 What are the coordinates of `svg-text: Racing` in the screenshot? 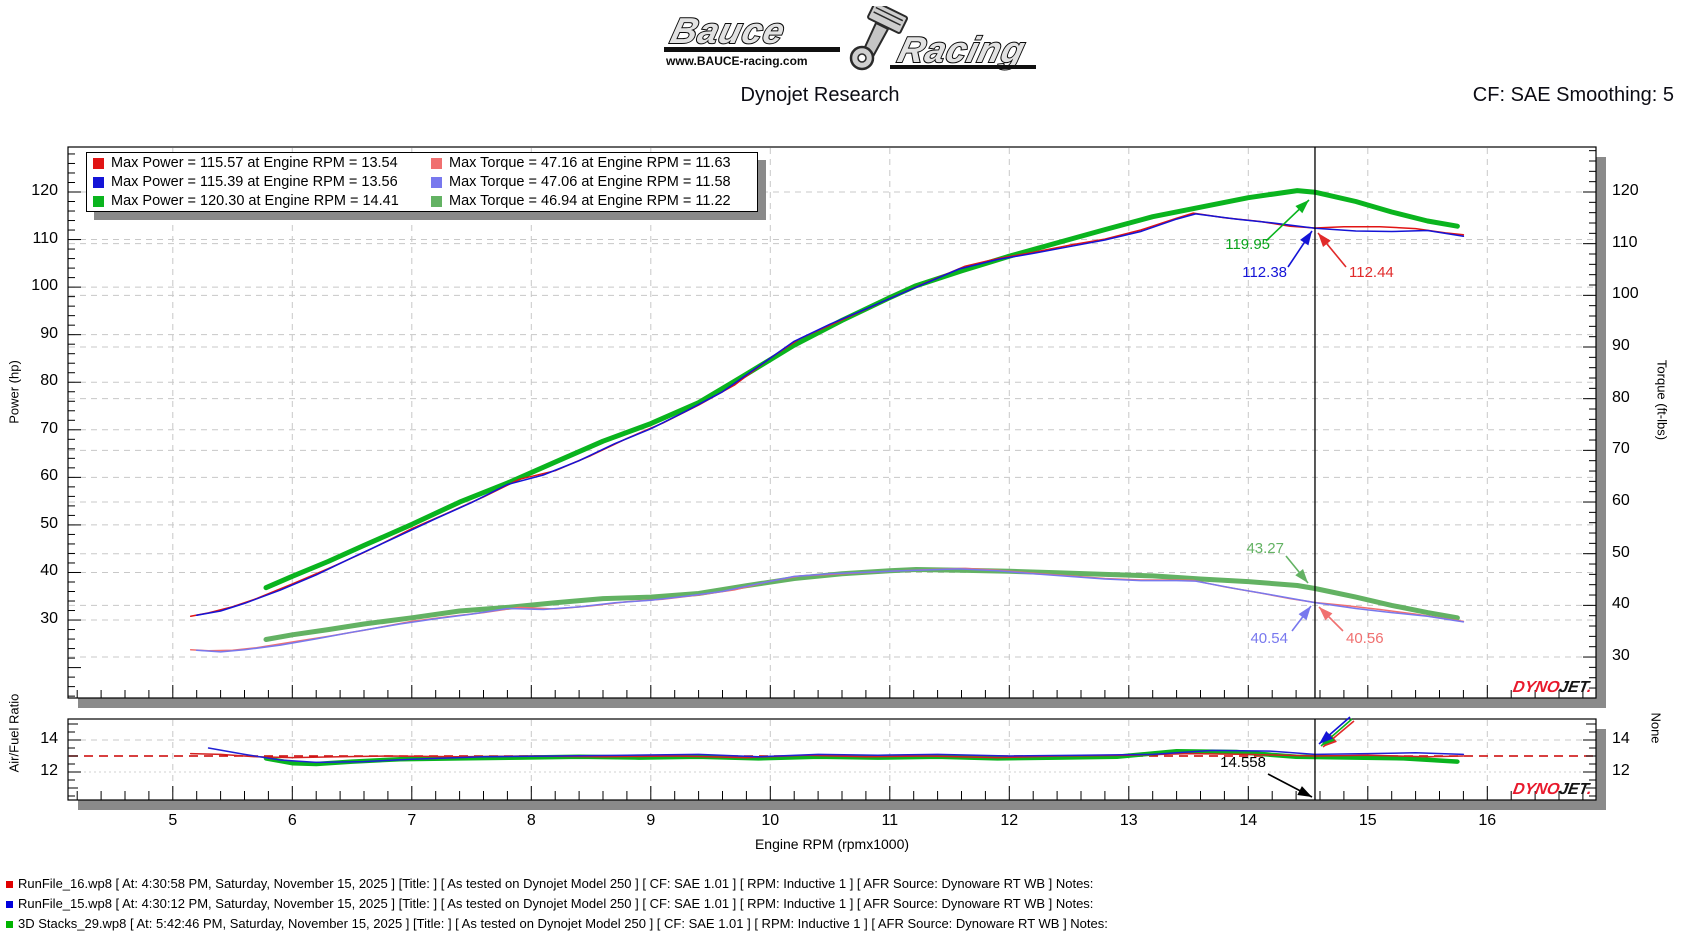 It's located at (962, 50).